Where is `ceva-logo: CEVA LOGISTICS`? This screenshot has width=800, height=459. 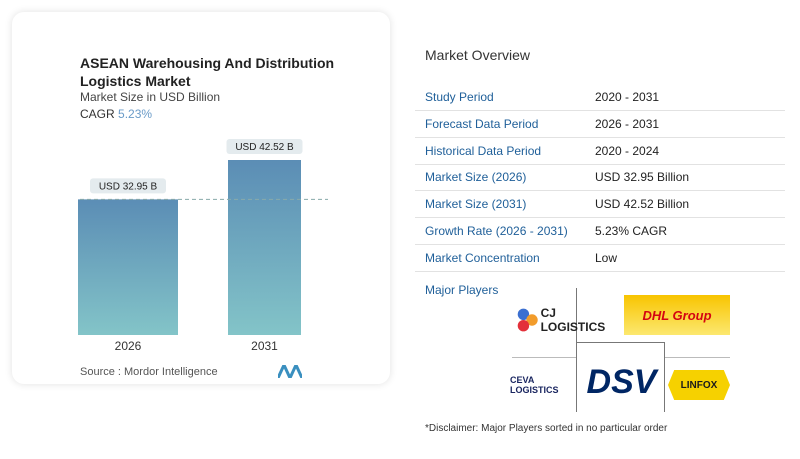
ceva-logo: CEVA LOGISTICS is located at coordinates (543, 385).